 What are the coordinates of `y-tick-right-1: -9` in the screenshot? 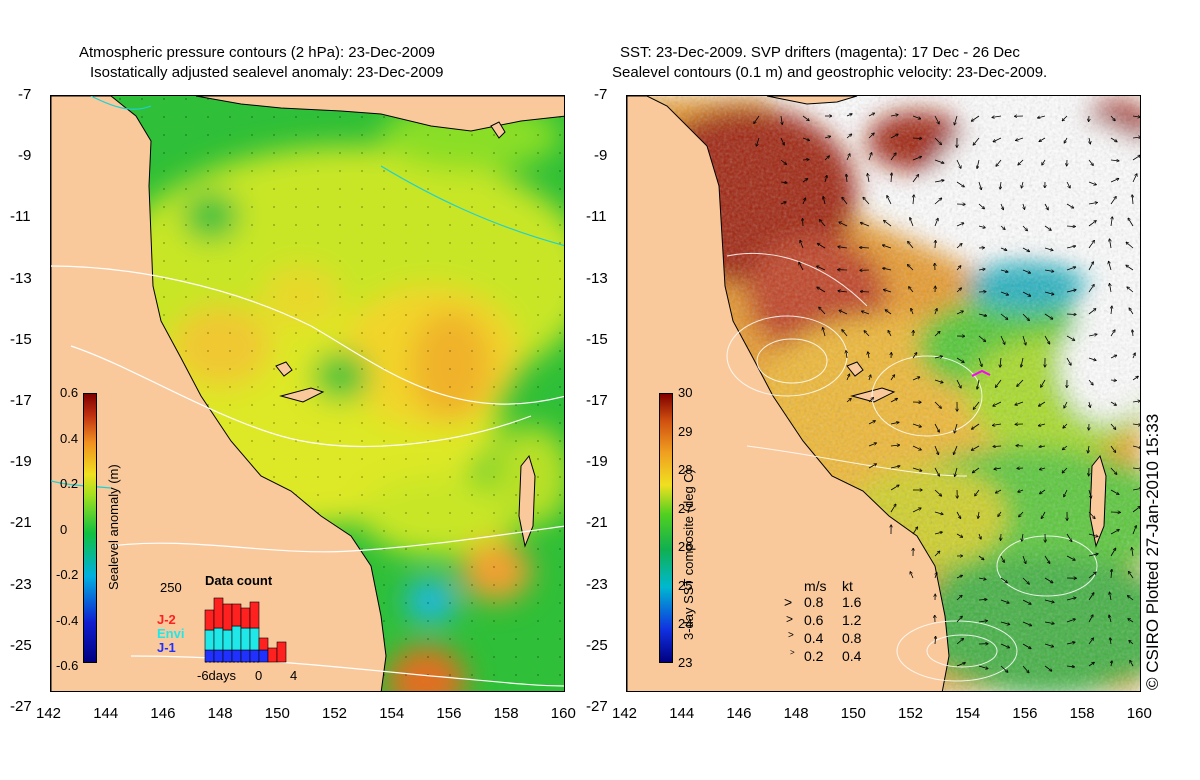 It's located at (601, 156).